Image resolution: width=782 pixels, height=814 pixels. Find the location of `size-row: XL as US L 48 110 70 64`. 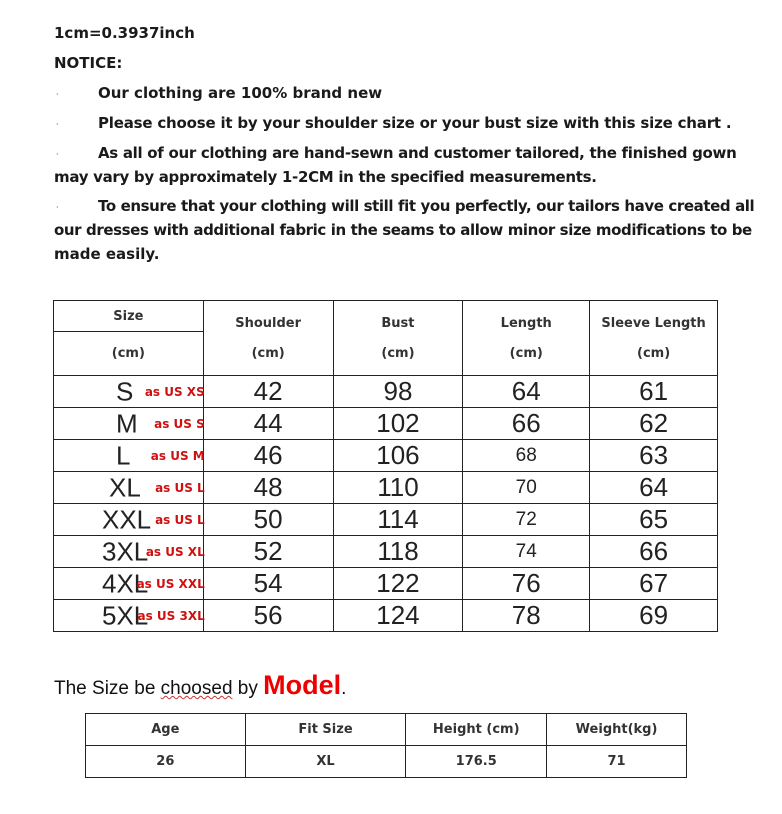

size-row: XL as US L 48 110 70 64 is located at coordinates (385, 487).